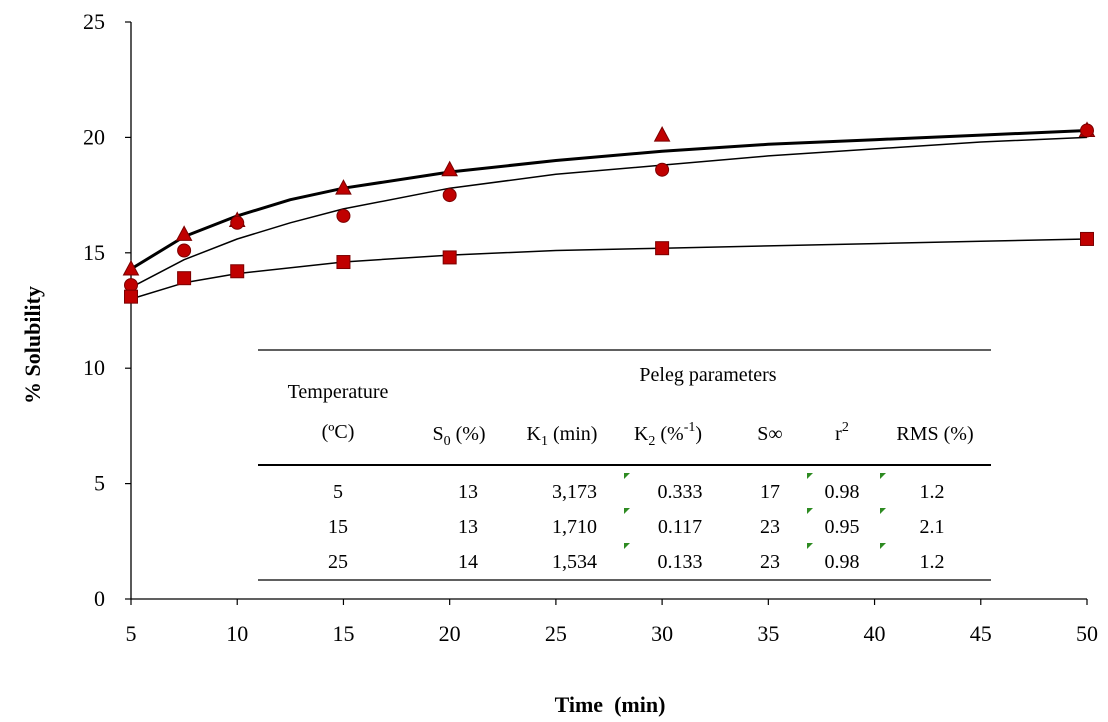 This screenshot has width=1108, height=722. I want to click on y-tick-label: 0, so click(99, 598).